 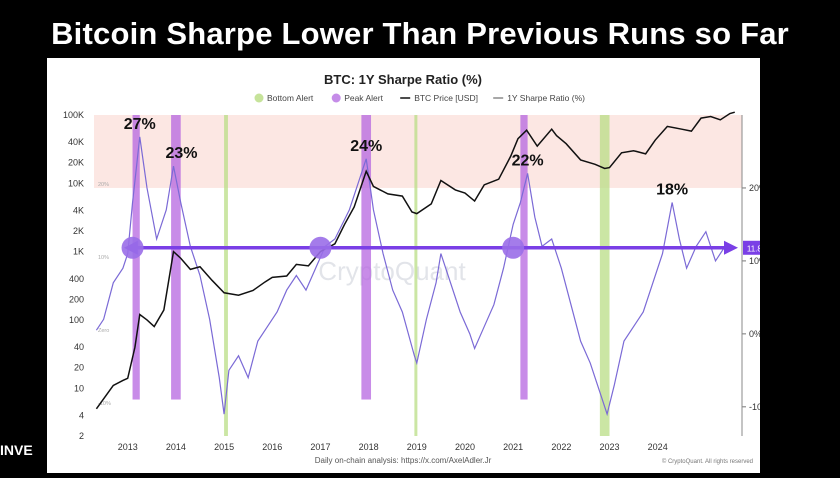 What do you see at coordinates (78, 231) in the screenshot?
I see `y-left-tick-5: 2K` at bounding box center [78, 231].